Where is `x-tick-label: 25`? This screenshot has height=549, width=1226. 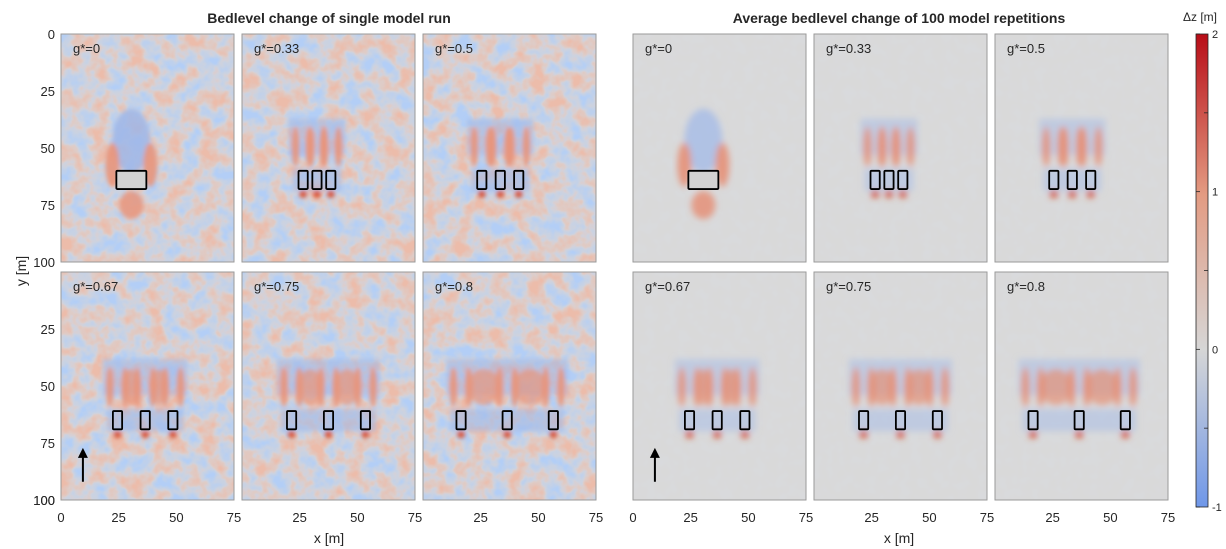
x-tick-label: 25 is located at coordinates (690, 517).